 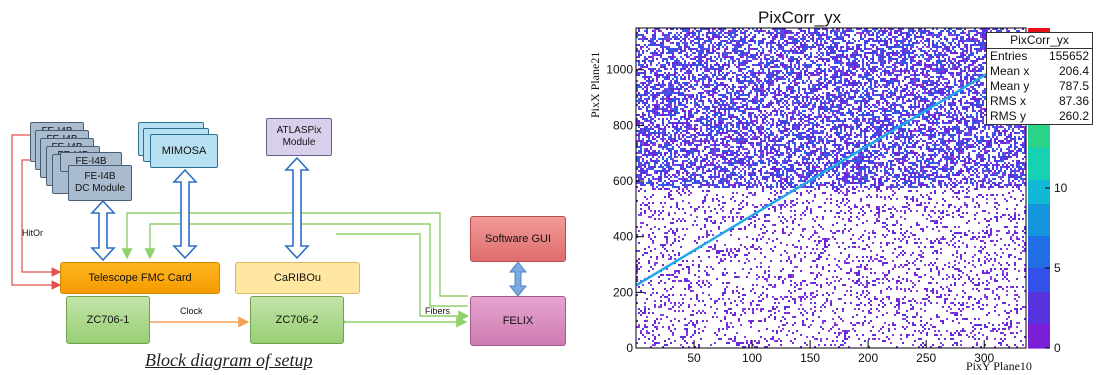 I want to click on fibers-label: Fibers, so click(x=438, y=311).